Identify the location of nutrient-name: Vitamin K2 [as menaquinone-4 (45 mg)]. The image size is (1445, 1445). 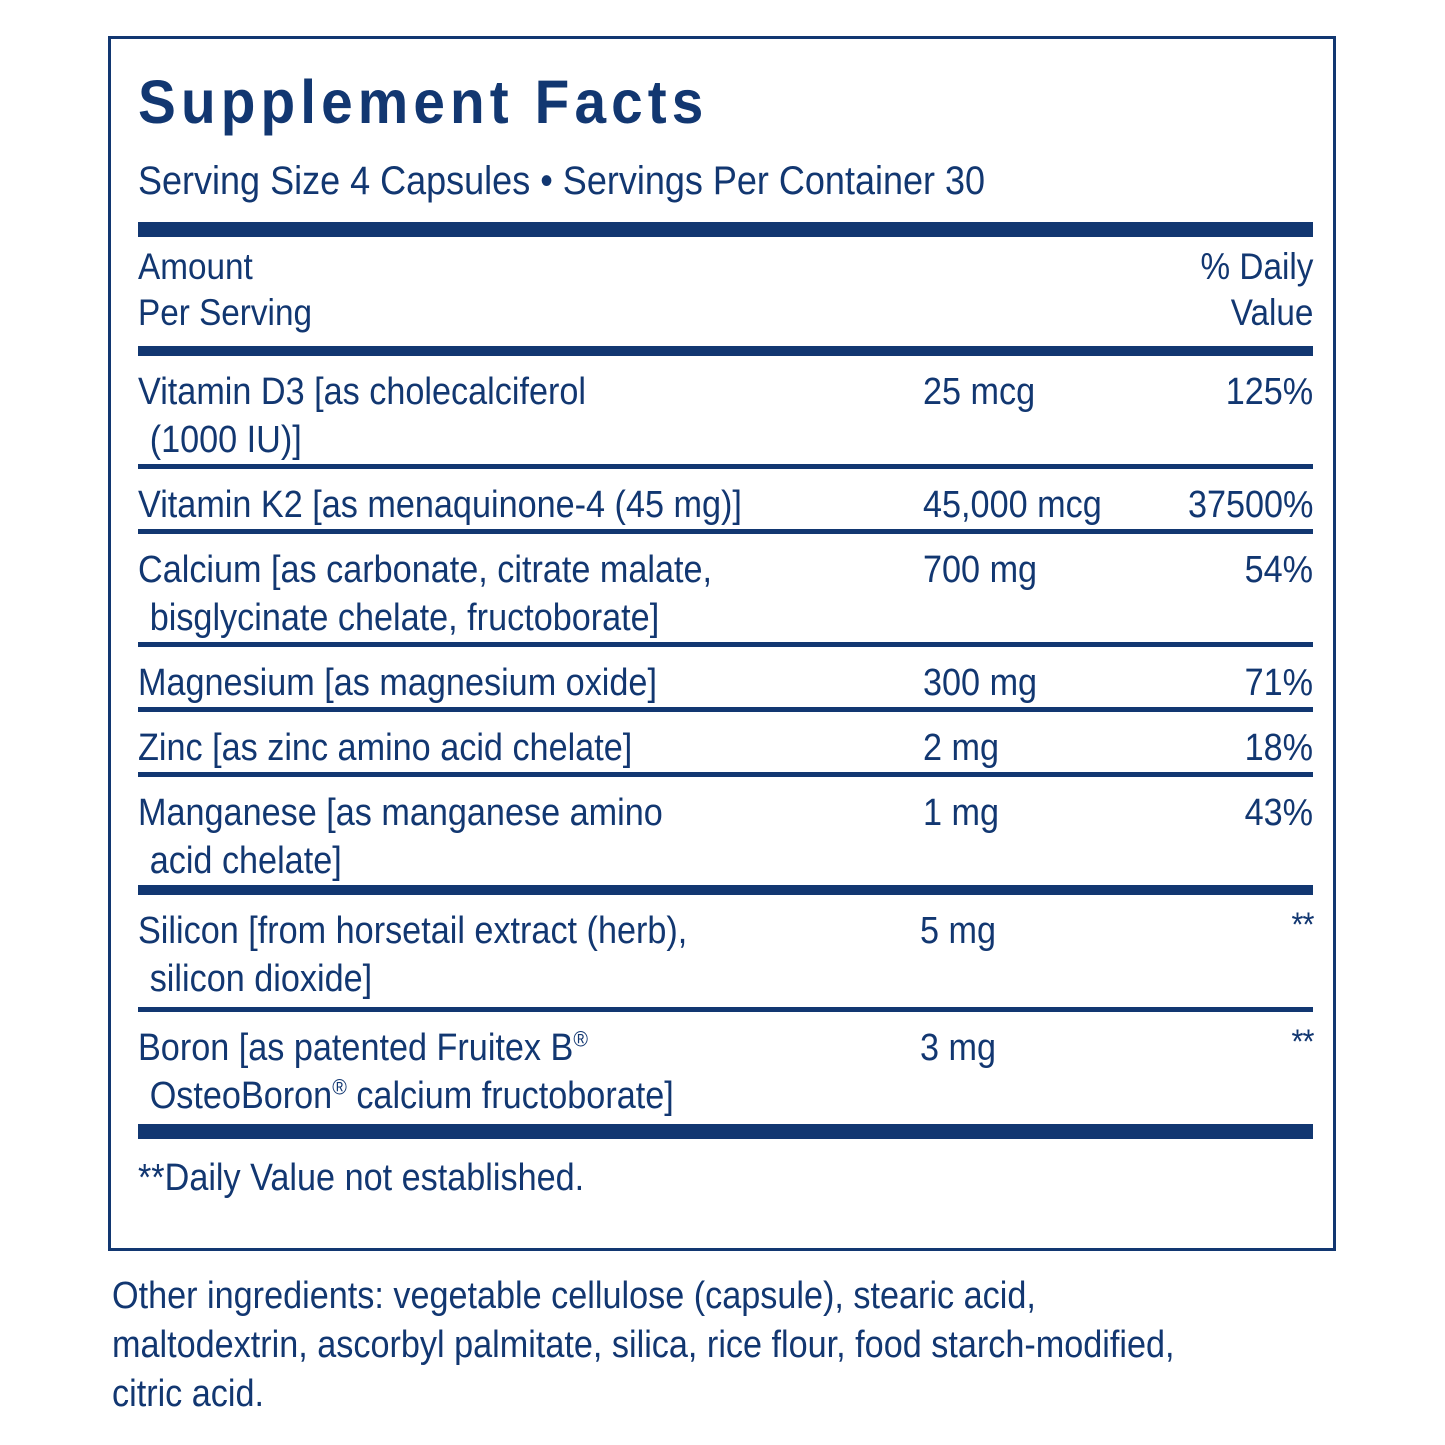
(493, 505).